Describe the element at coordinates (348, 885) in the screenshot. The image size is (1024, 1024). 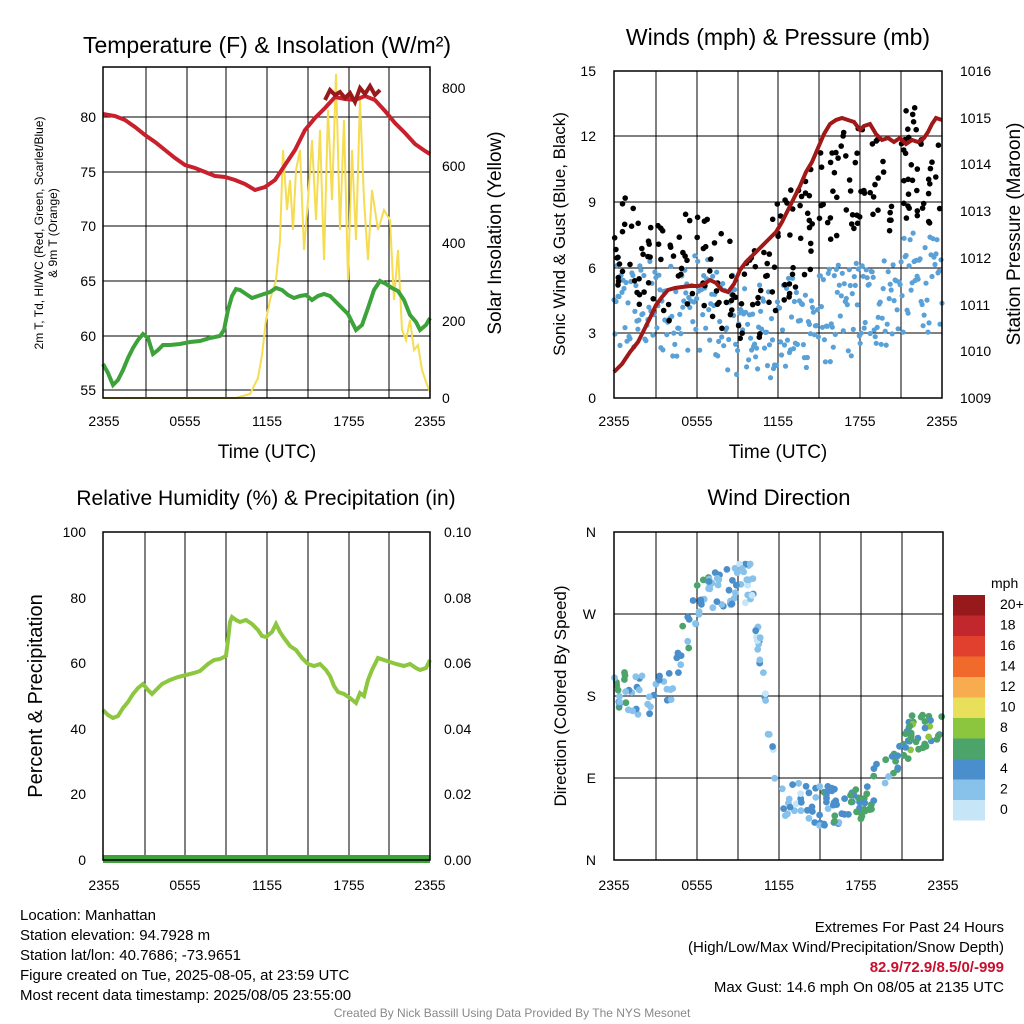
I see `tick-label: 1755` at that location.